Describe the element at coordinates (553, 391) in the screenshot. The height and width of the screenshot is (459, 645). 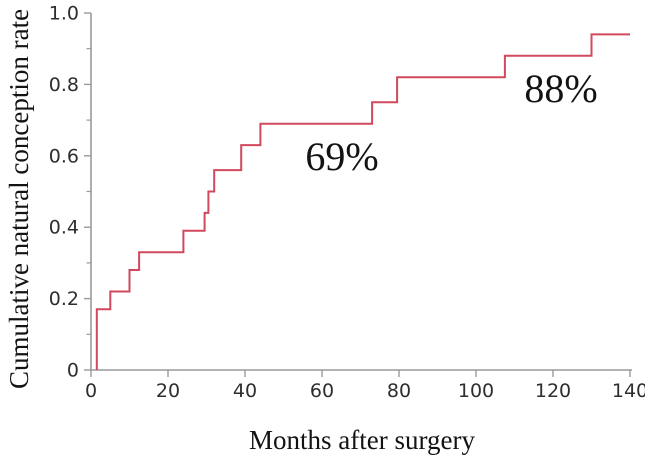
I see `x-tick-label: 120` at that location.